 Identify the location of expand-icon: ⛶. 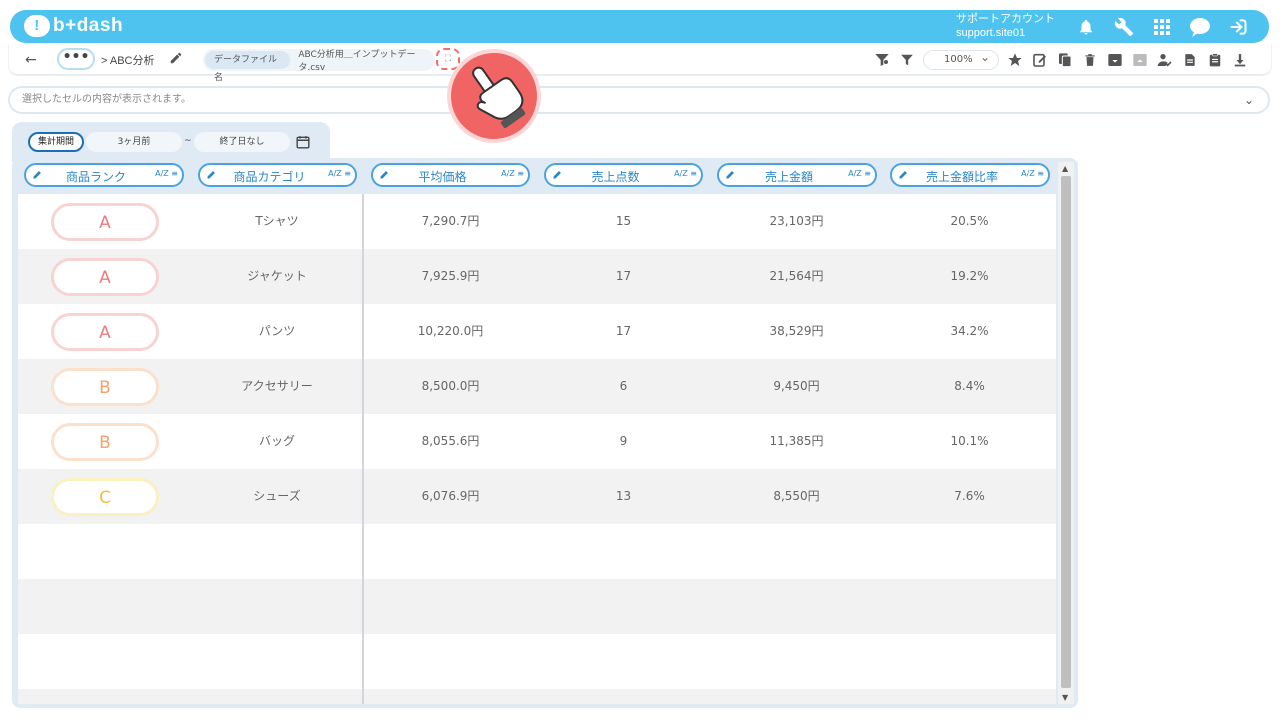
(448, 59).